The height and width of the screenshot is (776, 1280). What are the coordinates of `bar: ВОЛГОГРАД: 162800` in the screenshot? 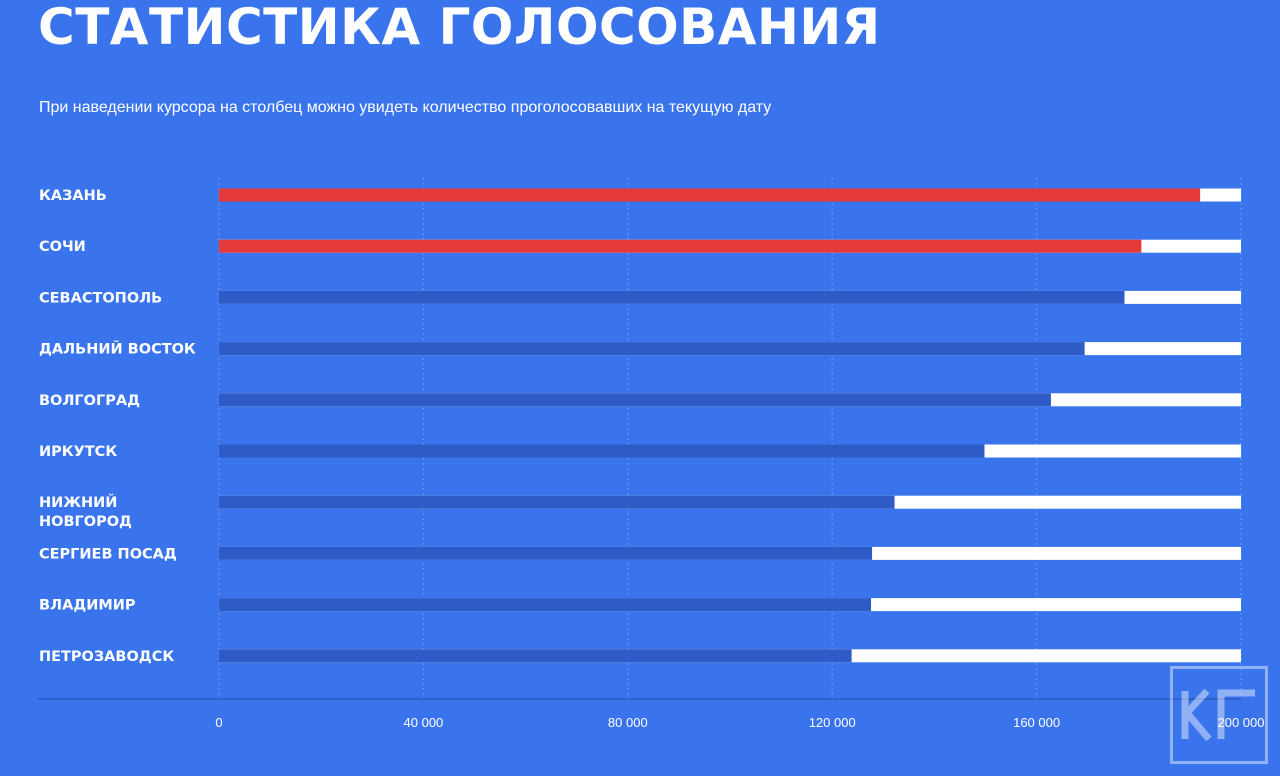 It's located at (635, 400).